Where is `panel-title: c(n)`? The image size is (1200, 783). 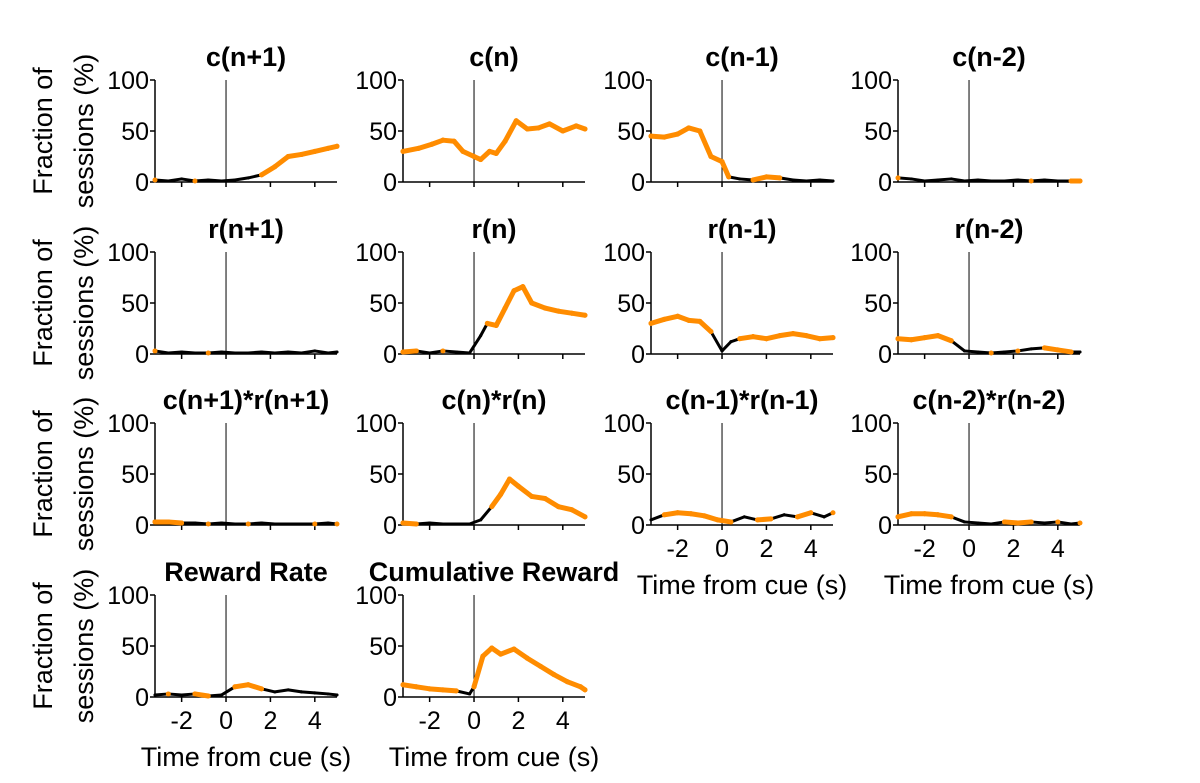 panel-title: c(n) is located at coordinates (494, 57).